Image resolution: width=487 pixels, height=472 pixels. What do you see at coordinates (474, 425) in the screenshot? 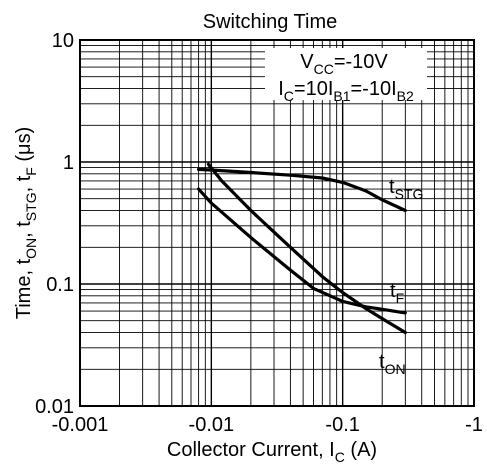
I see `x-tick-label: -1` at bounding box center [474, 425].